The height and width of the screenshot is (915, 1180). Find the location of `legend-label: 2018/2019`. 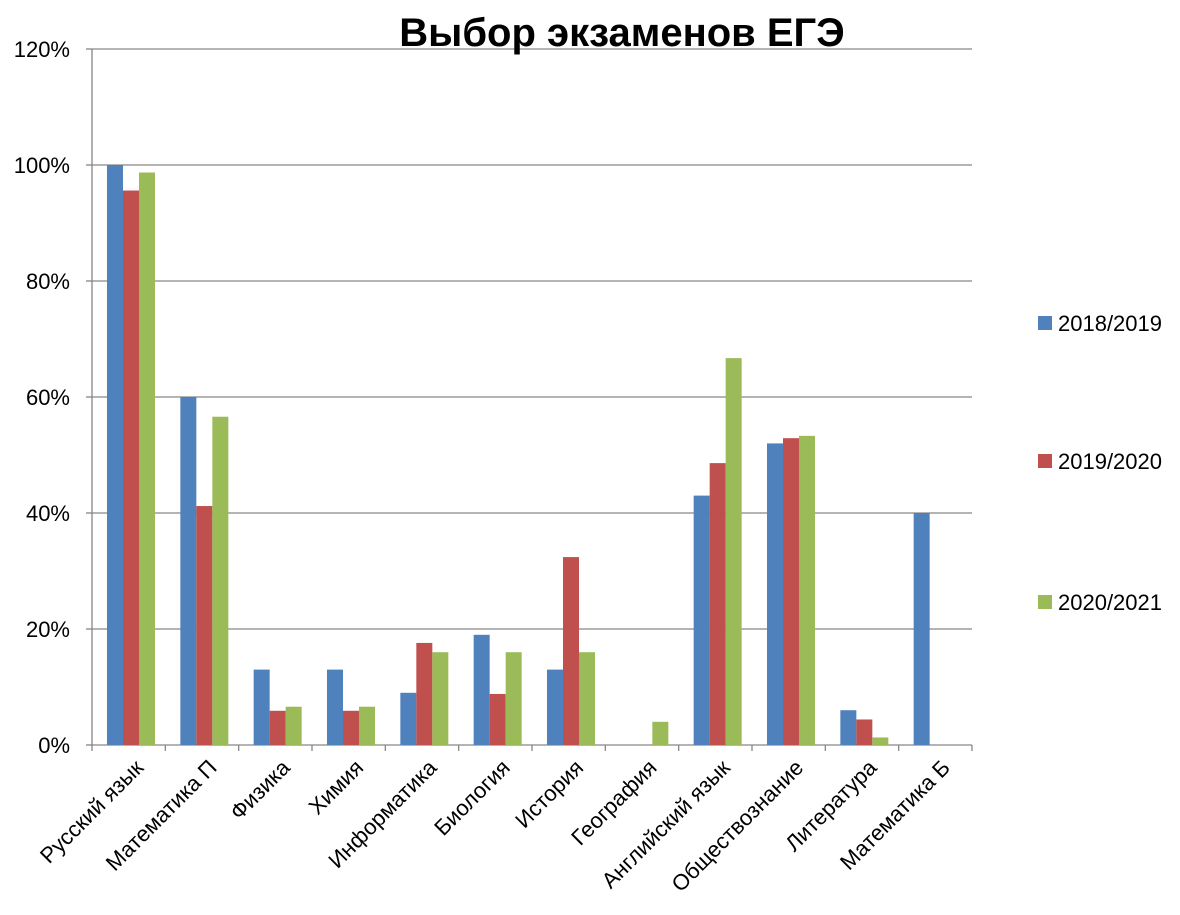

legend-label: 2018/2019 is located at coordinates (1110, 323).